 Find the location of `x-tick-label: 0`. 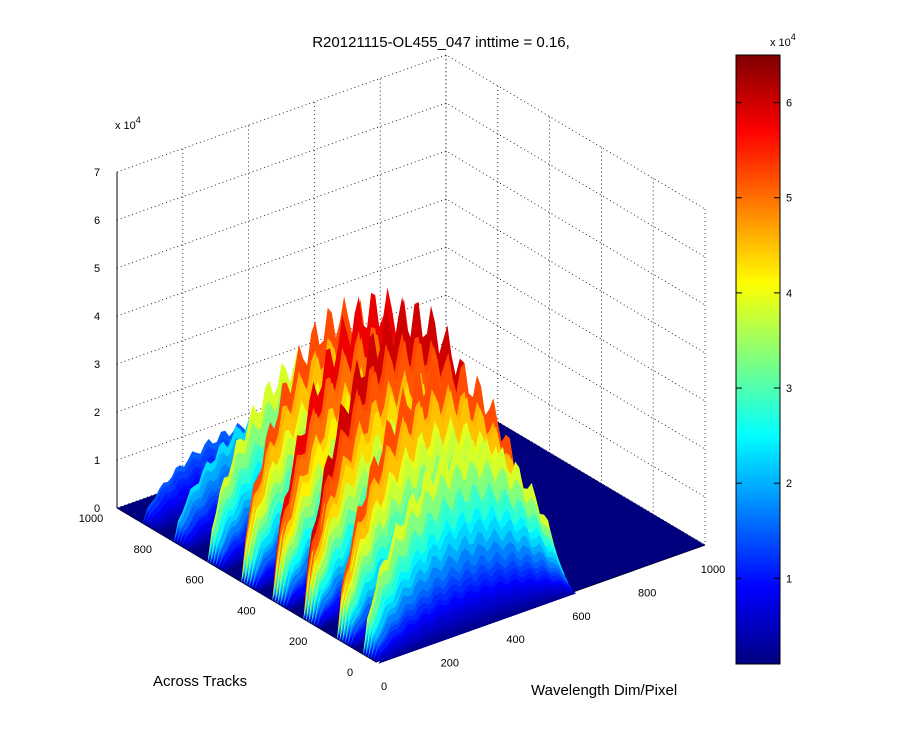

x-tick-label: 0 is located at coordinates (384, 687).